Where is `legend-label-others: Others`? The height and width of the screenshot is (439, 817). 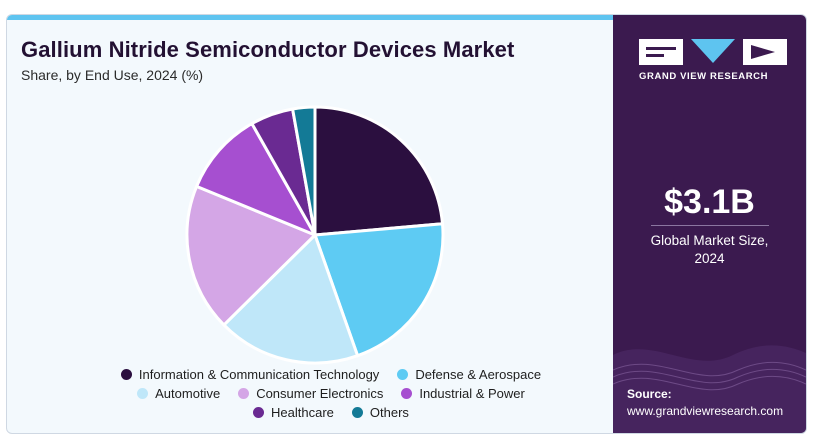
legend-label-others: Others is located at coordinates (389, 412).